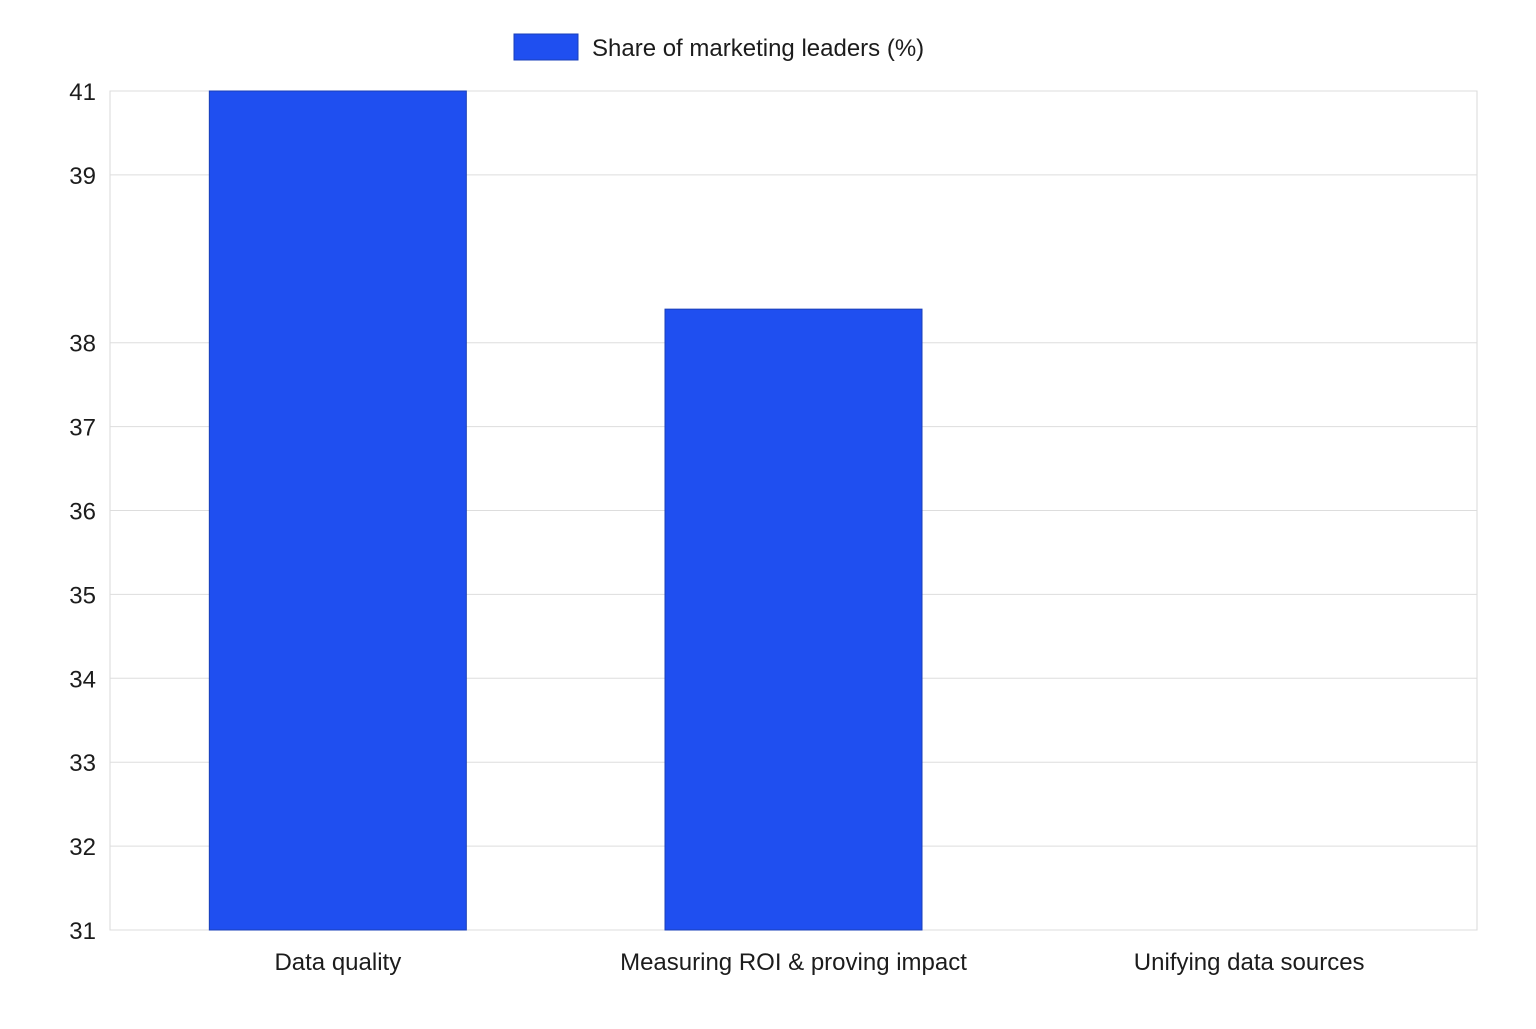 Image resolution: width=1536 pixels, height=1029 pixels. I want to click on y-axis-tick-labels: 31 32 33 34 35 36 37 38 39 41, so click(82, 512).